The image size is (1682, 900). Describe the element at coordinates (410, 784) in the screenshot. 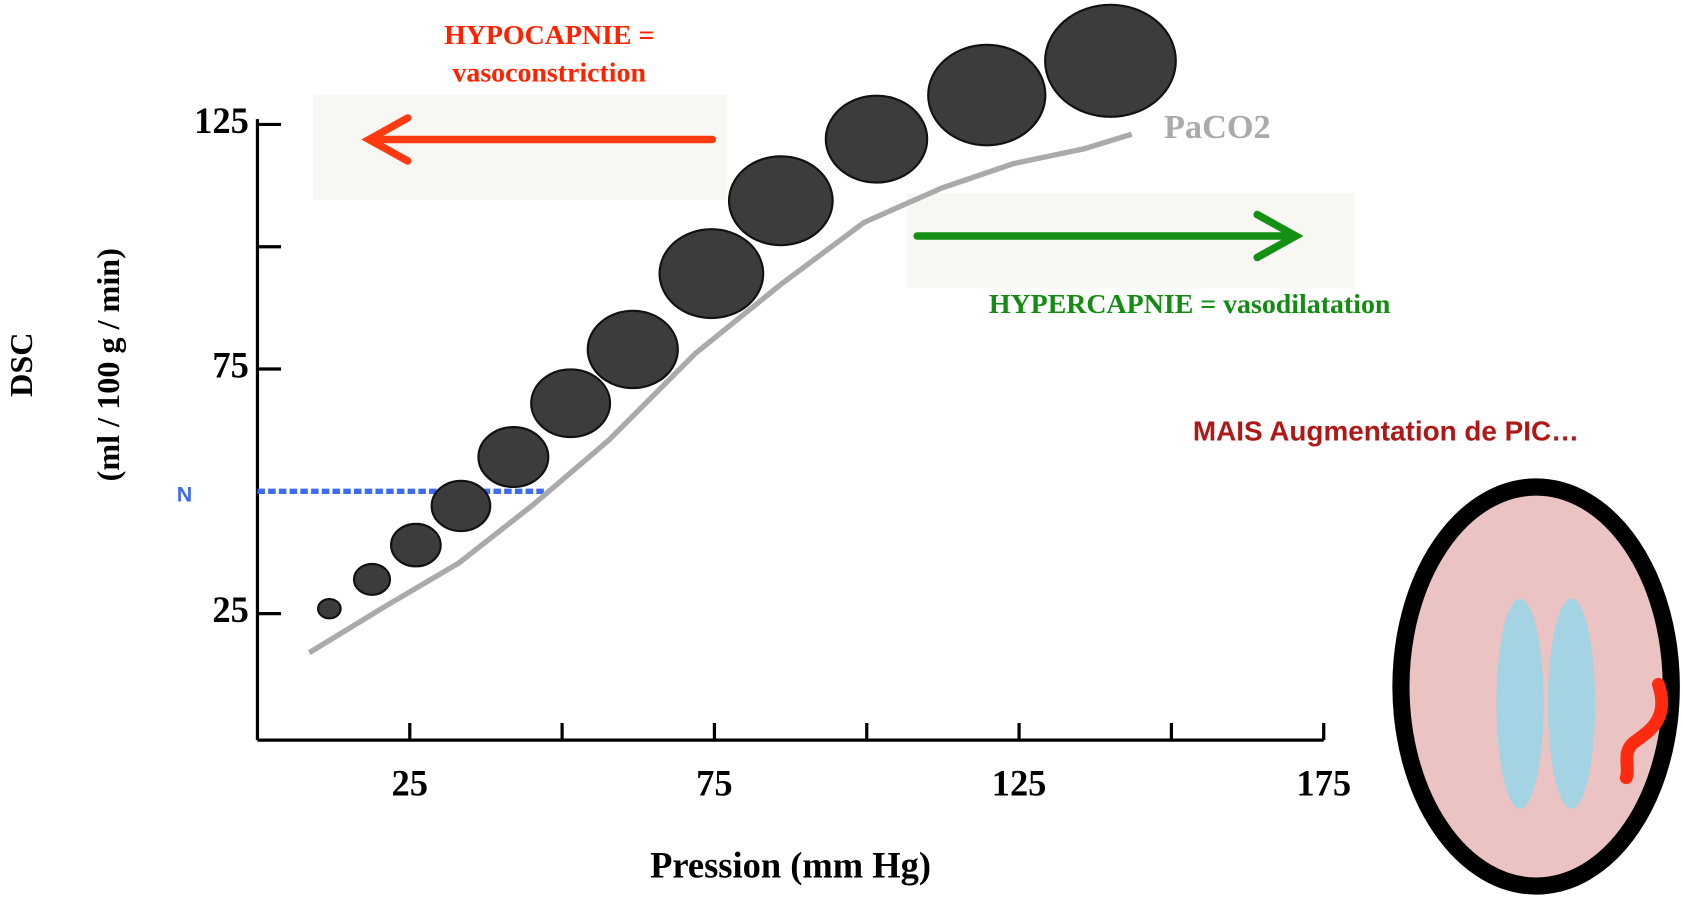

I see `x-tick-label: 25` at that location.